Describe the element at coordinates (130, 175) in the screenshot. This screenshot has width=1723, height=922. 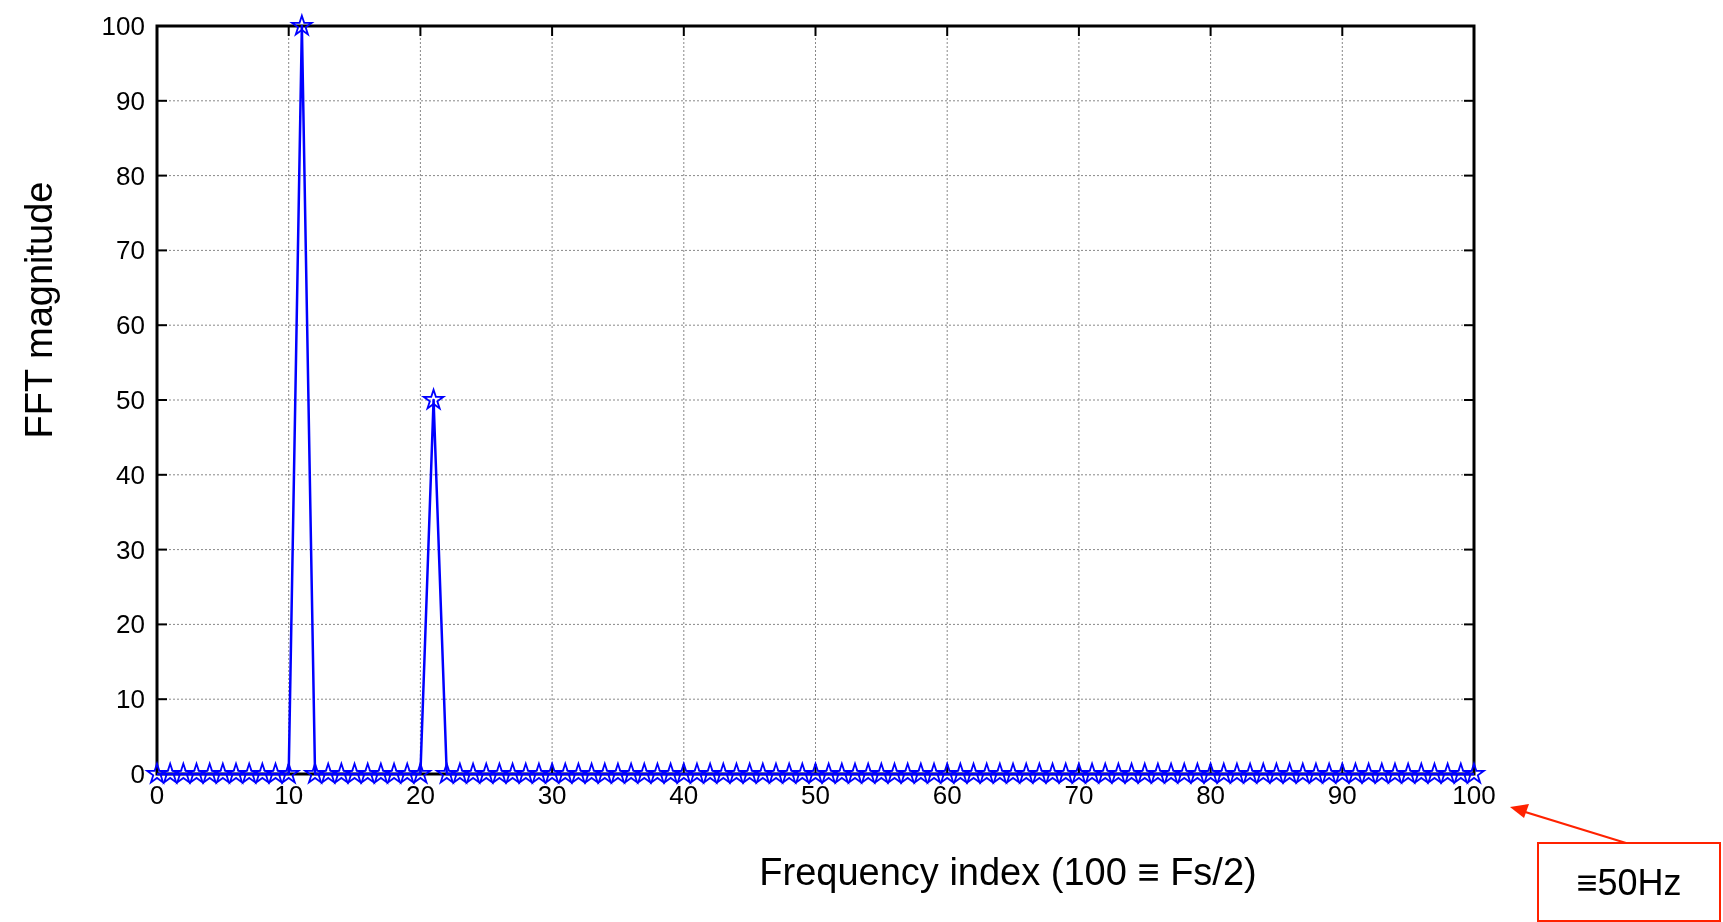
I see `y-tick-label: 80` at that location.